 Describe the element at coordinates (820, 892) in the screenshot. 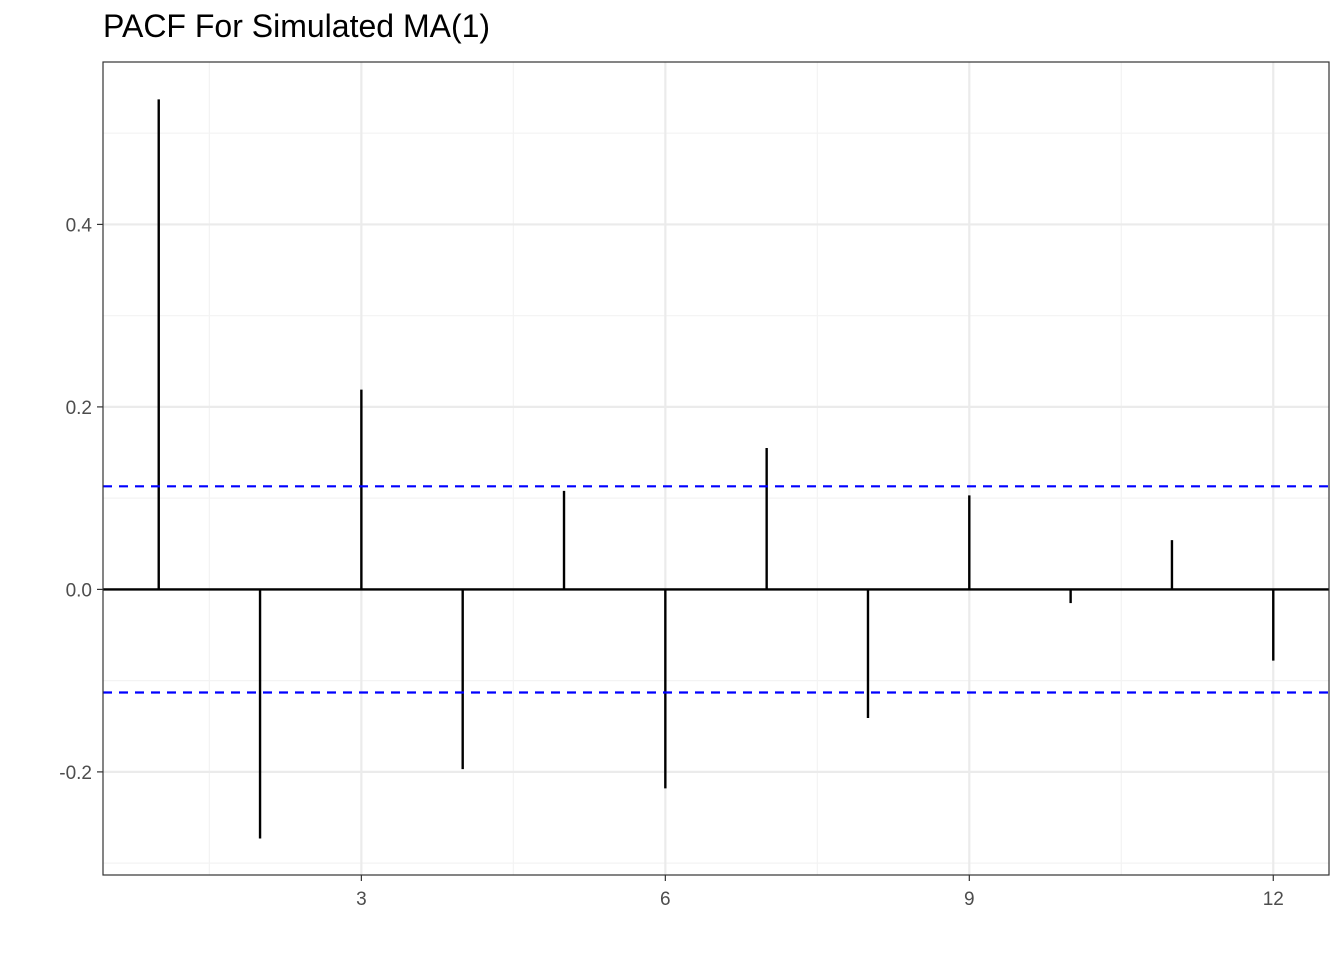

I see `x-axis: 3 6 9 12` at that location.